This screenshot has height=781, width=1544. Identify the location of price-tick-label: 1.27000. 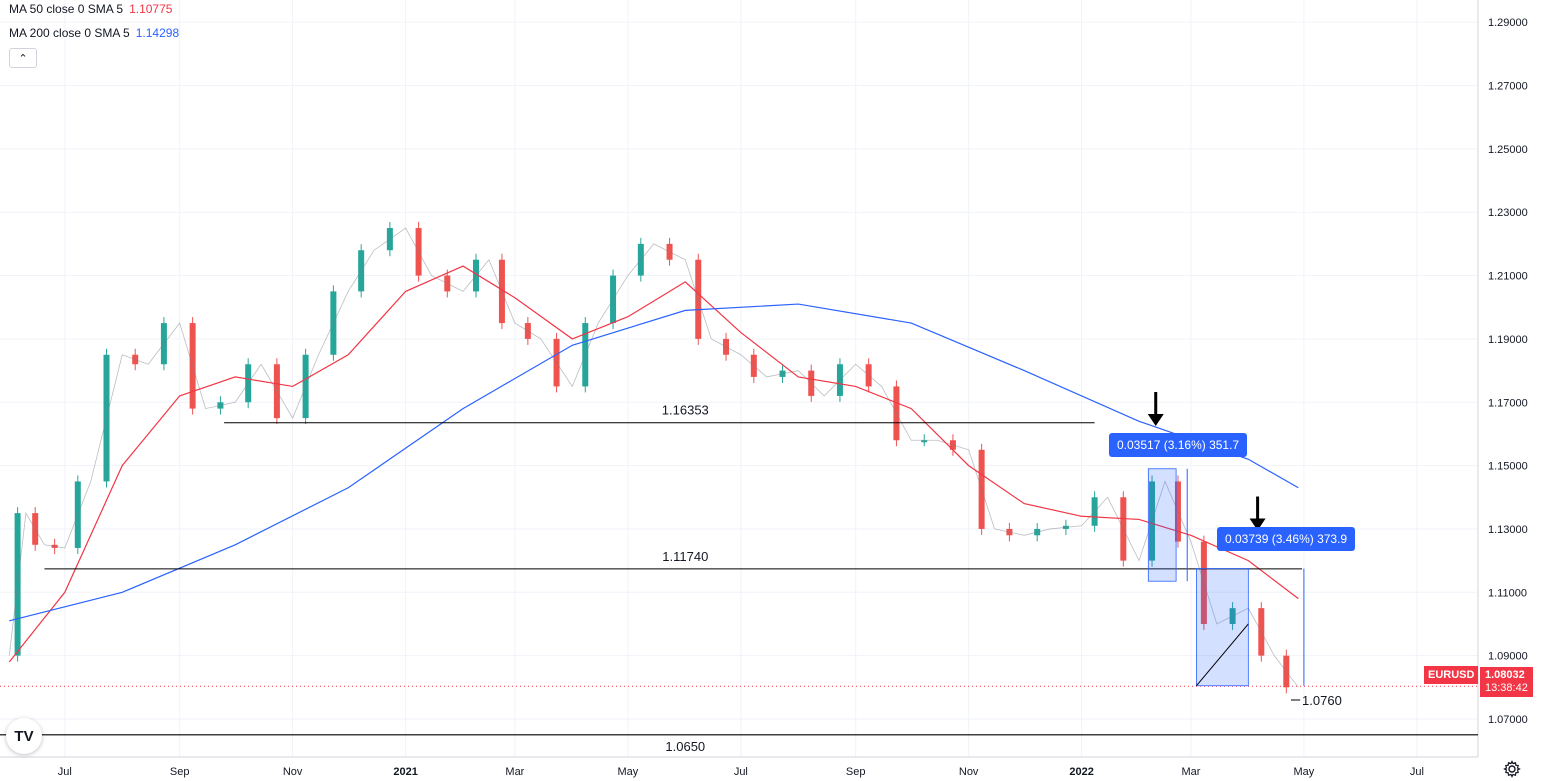
(1508, 87).